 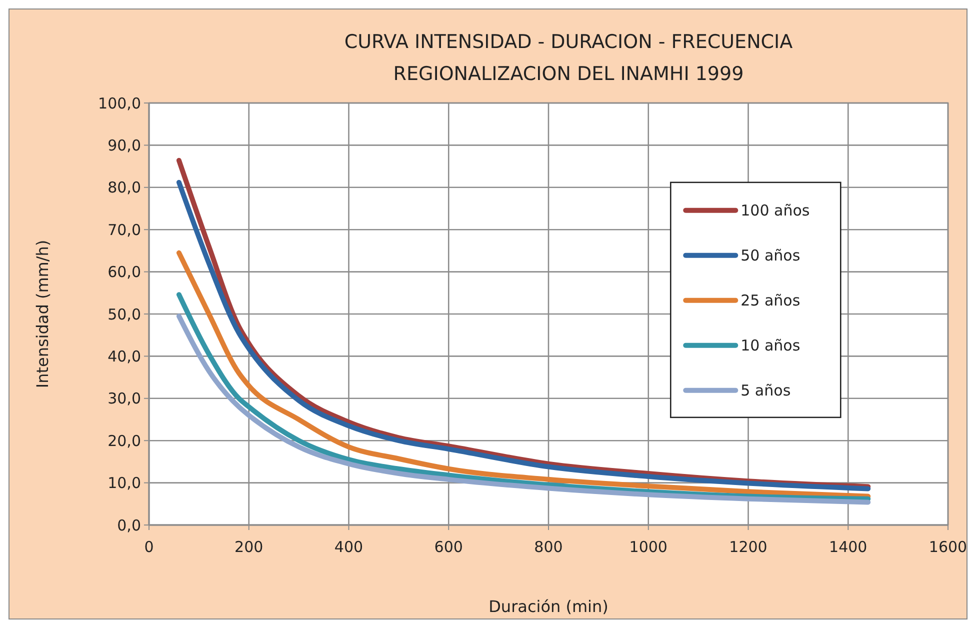 What do you see at coordinates (848, 547) in the screenshot?
I see `x-tick-label: 1400` at bounding box center [848, 547].